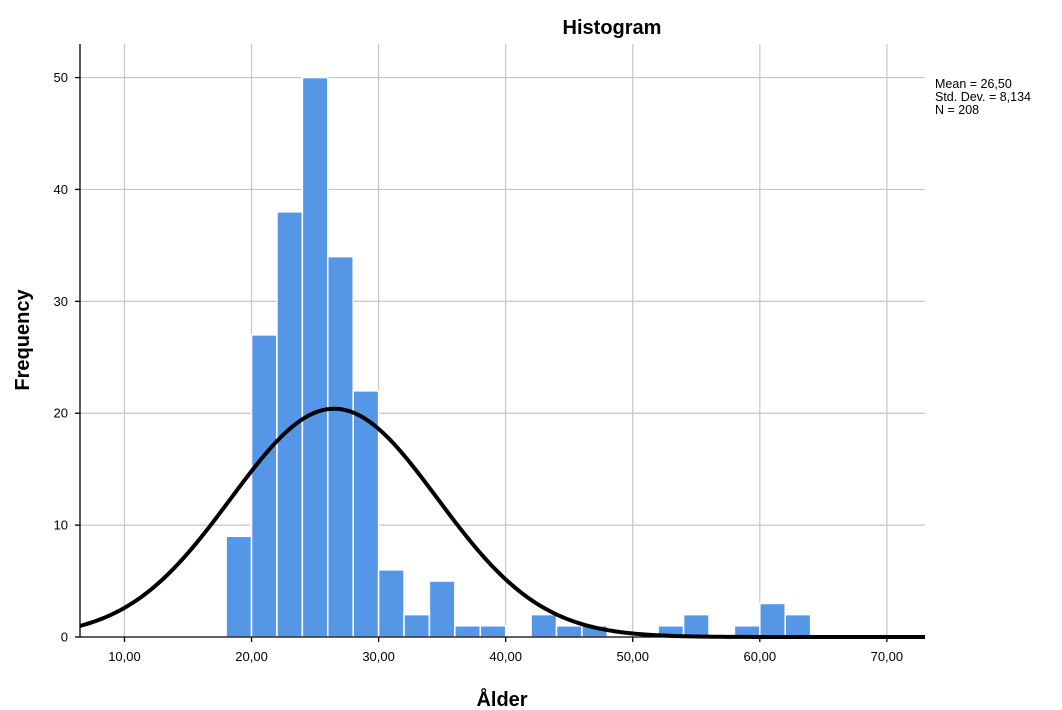 This screenshot has width=1062, height=710. What do you see at coordinates (124, 656) in the screenshot?
I see `x-tick-label: 10,00` at bounding box center [124, 656].